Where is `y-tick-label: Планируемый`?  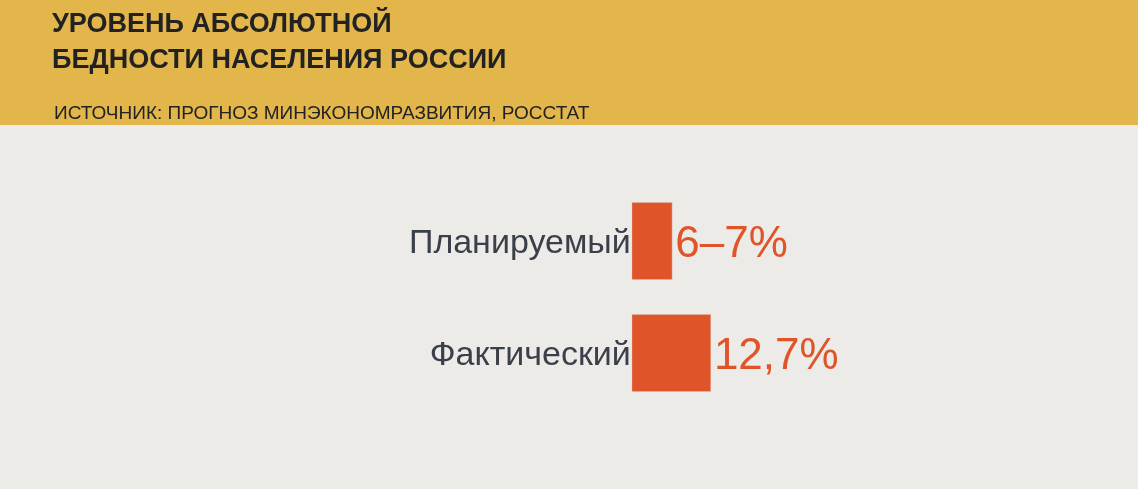
y-tick-label: Планируемый is located at coordinates (519, 240).